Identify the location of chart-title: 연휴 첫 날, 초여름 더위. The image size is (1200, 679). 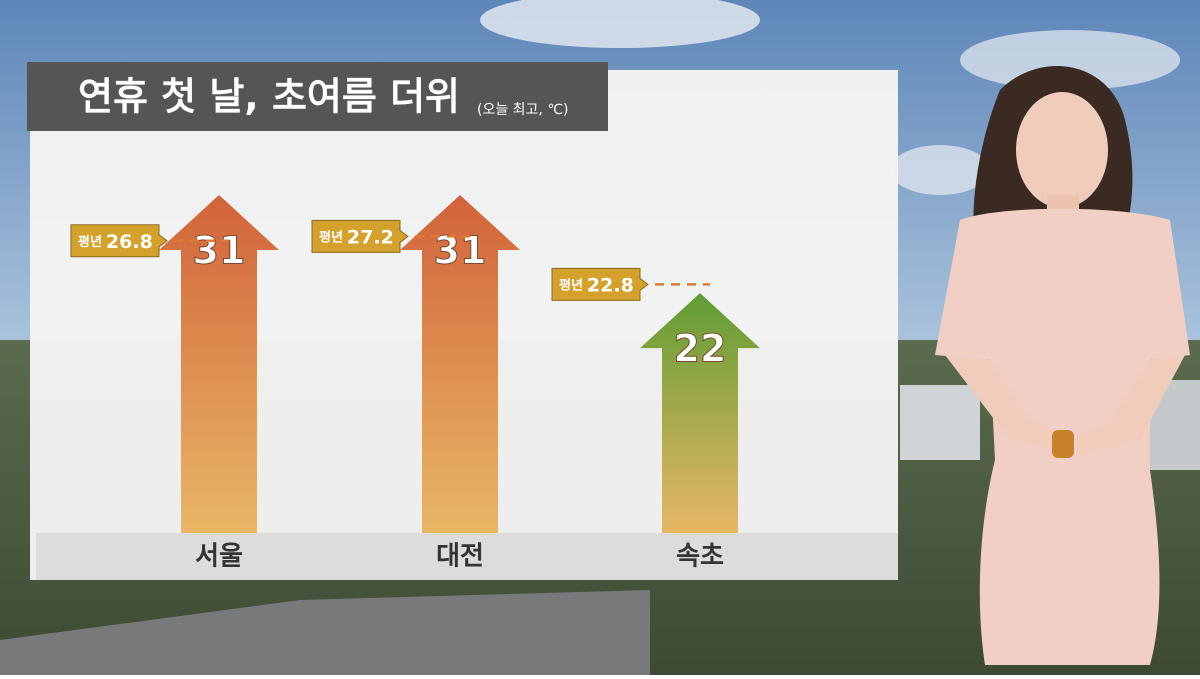
(269, 97).